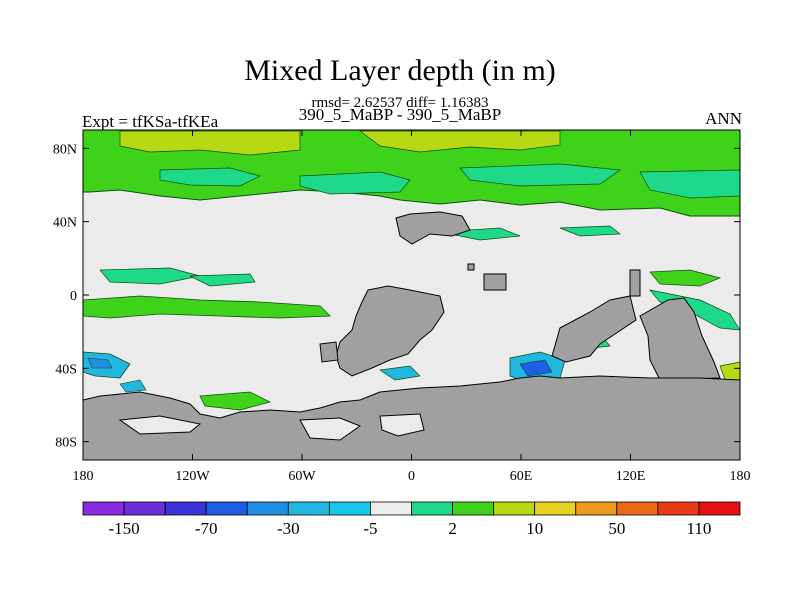 The image size is (800, 600). What do you see at coordinates (207, 307) in the screenshot?
I see `tropical-green-streak` at bounding box center [207, 307].